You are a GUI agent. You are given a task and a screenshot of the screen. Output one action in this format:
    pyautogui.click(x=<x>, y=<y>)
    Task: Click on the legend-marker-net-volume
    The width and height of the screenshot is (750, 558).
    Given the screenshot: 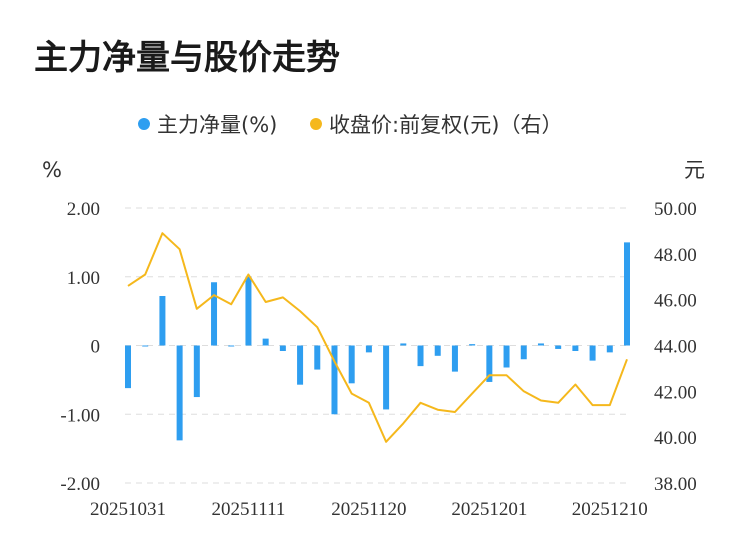 What is the action you would take?
    pyautogui.click(x=144, y=124)
    